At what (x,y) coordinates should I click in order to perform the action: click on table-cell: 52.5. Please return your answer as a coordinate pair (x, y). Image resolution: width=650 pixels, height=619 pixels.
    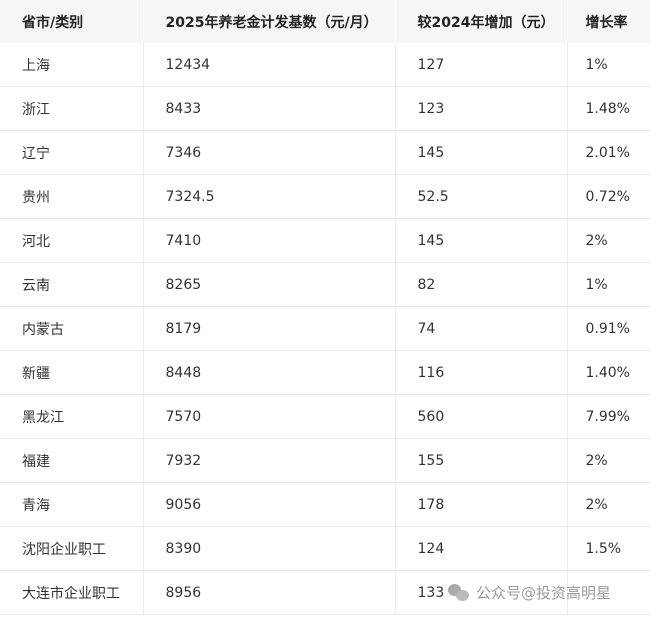
    Looking at the image, I should click on (481, 196).